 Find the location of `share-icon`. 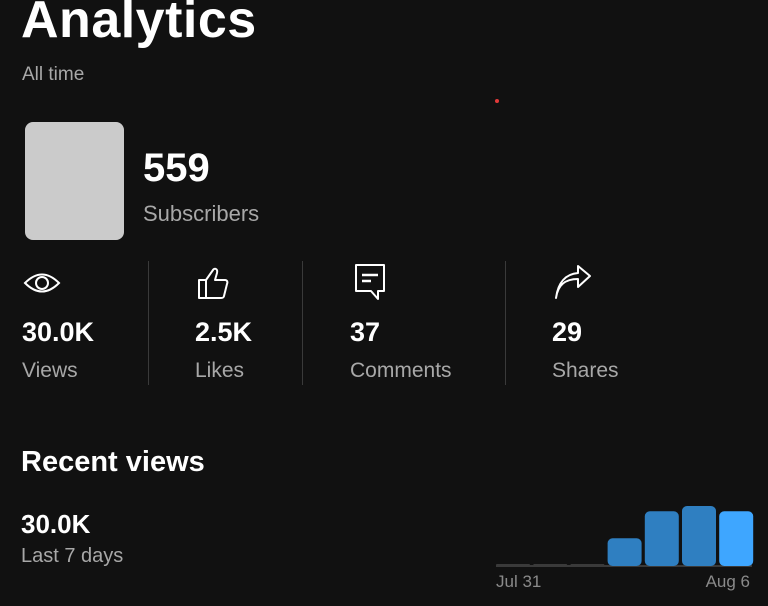

share-icon is located at coordinates (573, 282).